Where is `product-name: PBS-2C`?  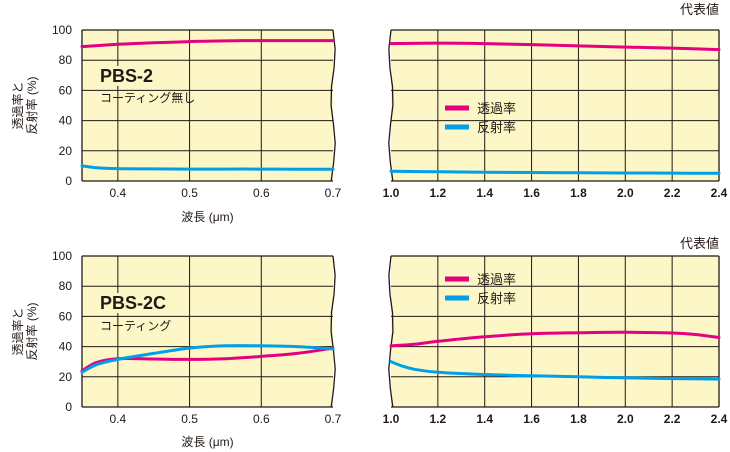 product-name: PBS-2C is located at coordinates (133, 303).